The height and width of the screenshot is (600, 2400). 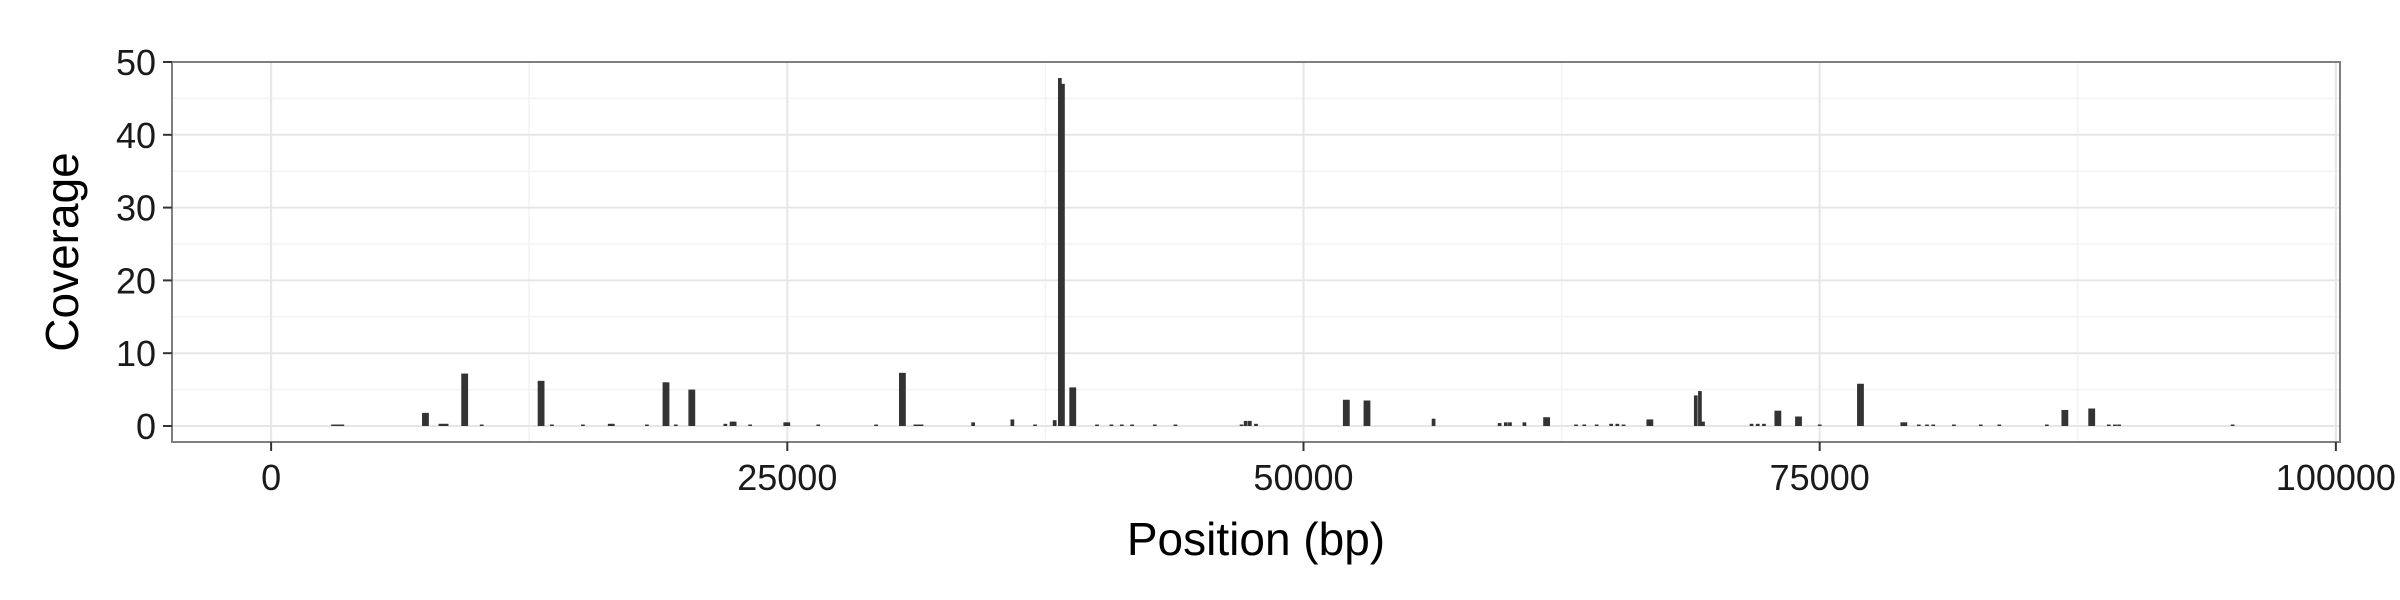 I want to click on x-tick-label: 25000, so click(x=787, y=477).